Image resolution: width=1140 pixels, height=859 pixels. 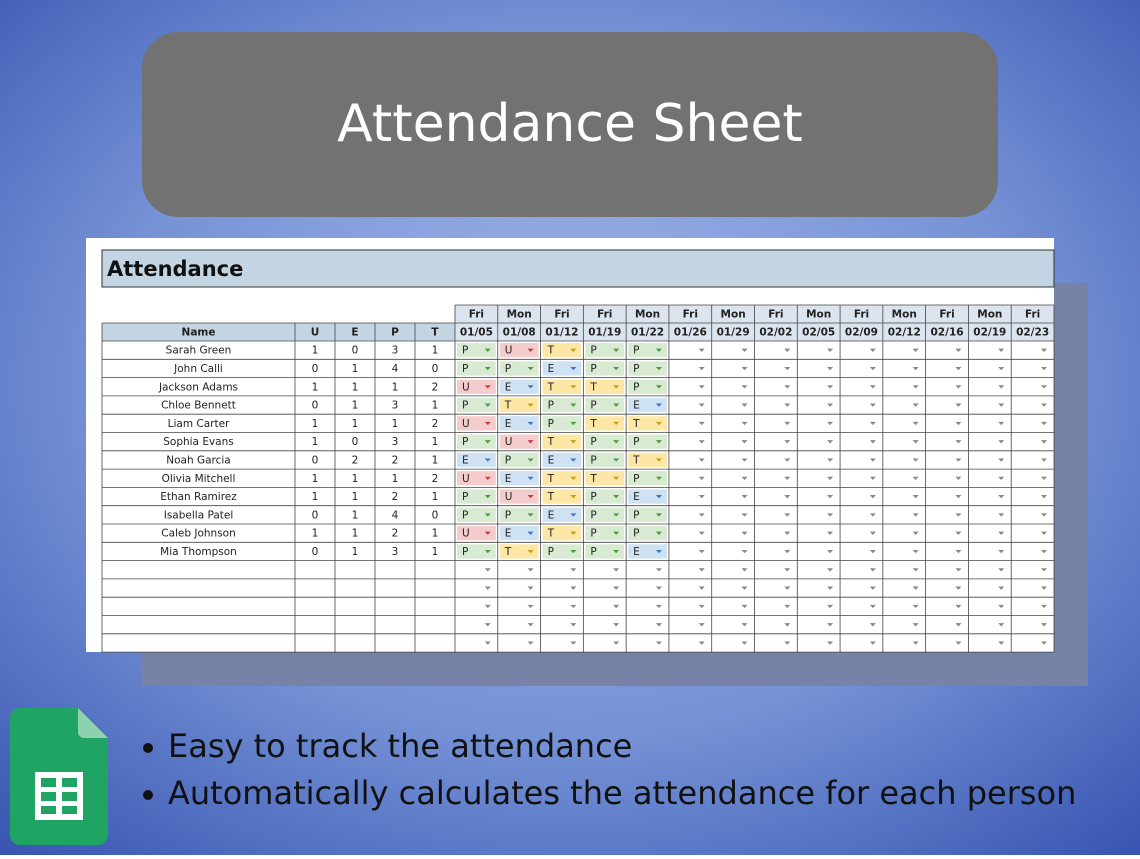 What do you see at coordinates (733, 333) in the screenshot?
I see `date-header: 01/29` at bounding box center [733, 333].